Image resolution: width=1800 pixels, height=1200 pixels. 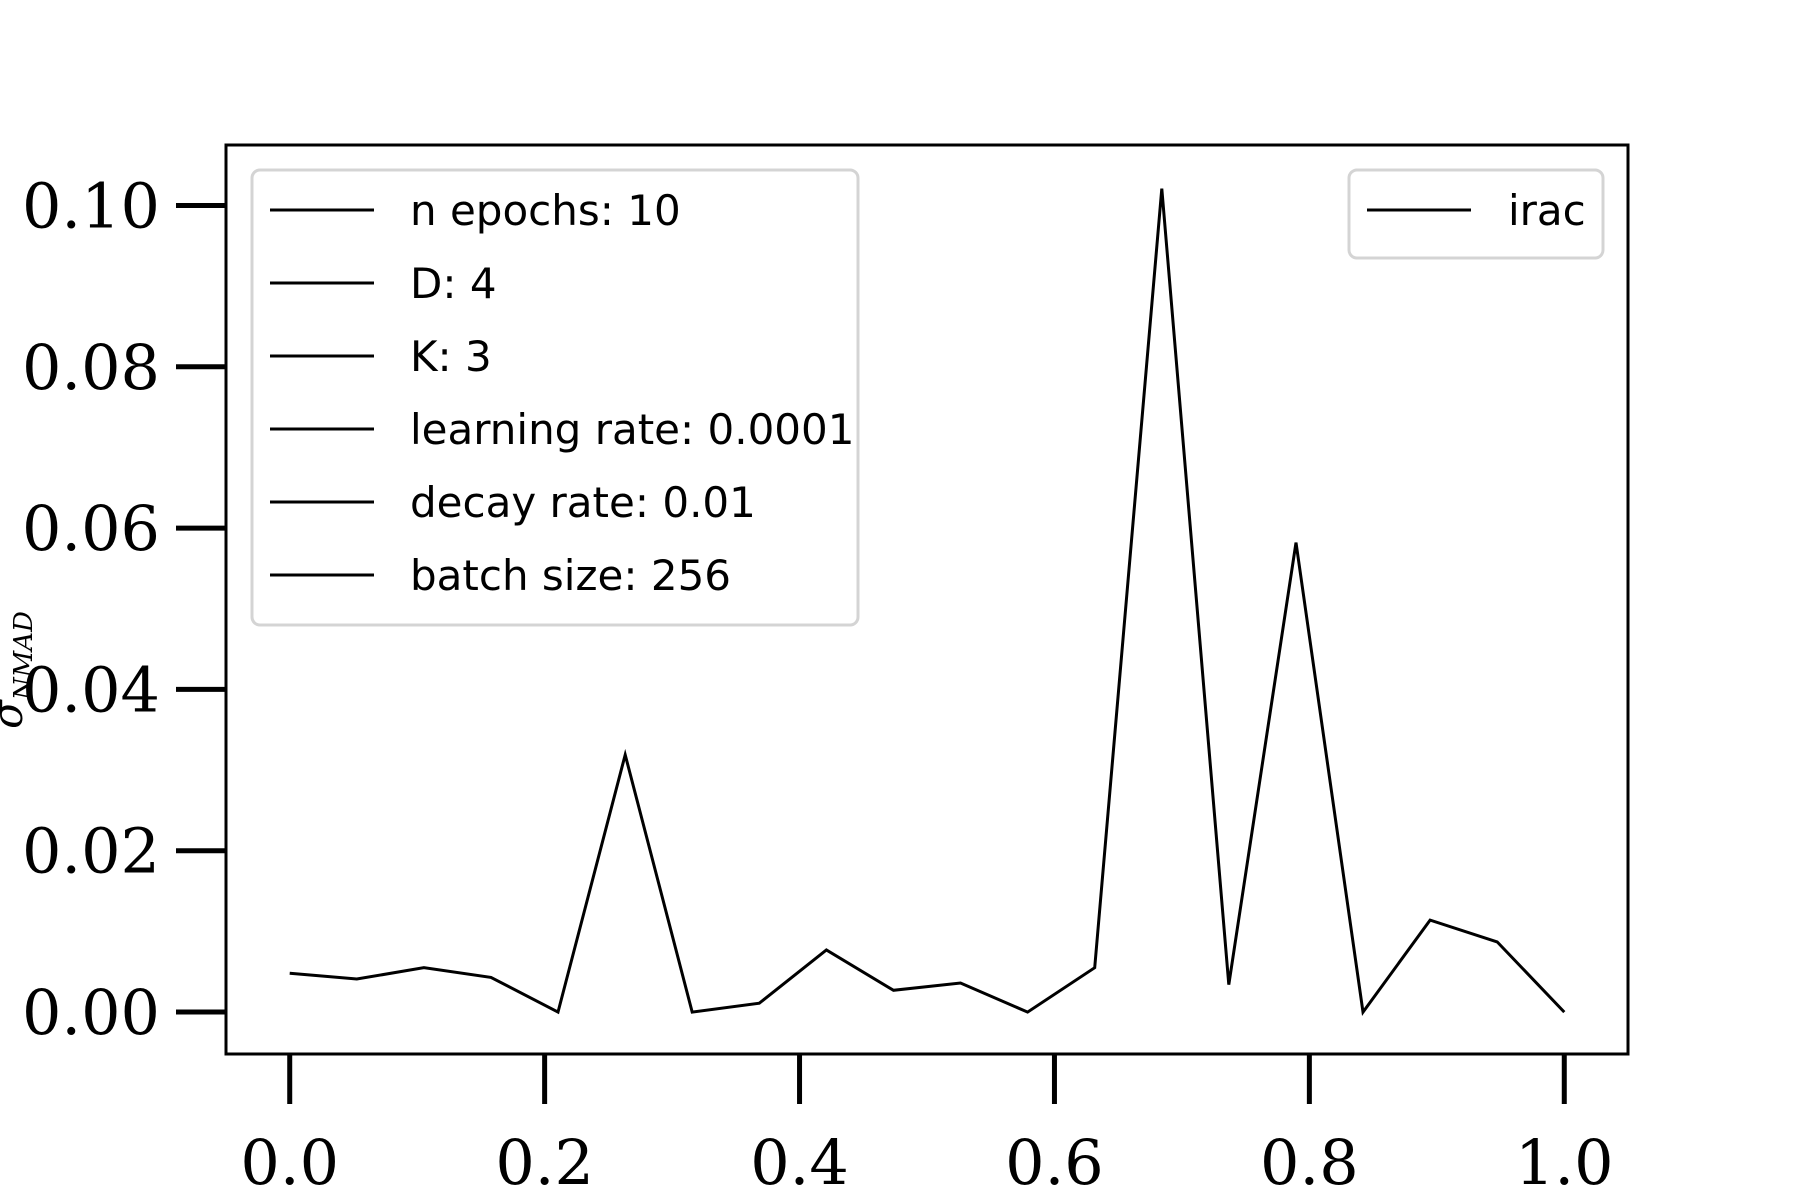 What do you see at coordinates (1054, 1162) in the screenshot?
I see `x-tick-label: 0.6` at bounding box center [1054, 1162].